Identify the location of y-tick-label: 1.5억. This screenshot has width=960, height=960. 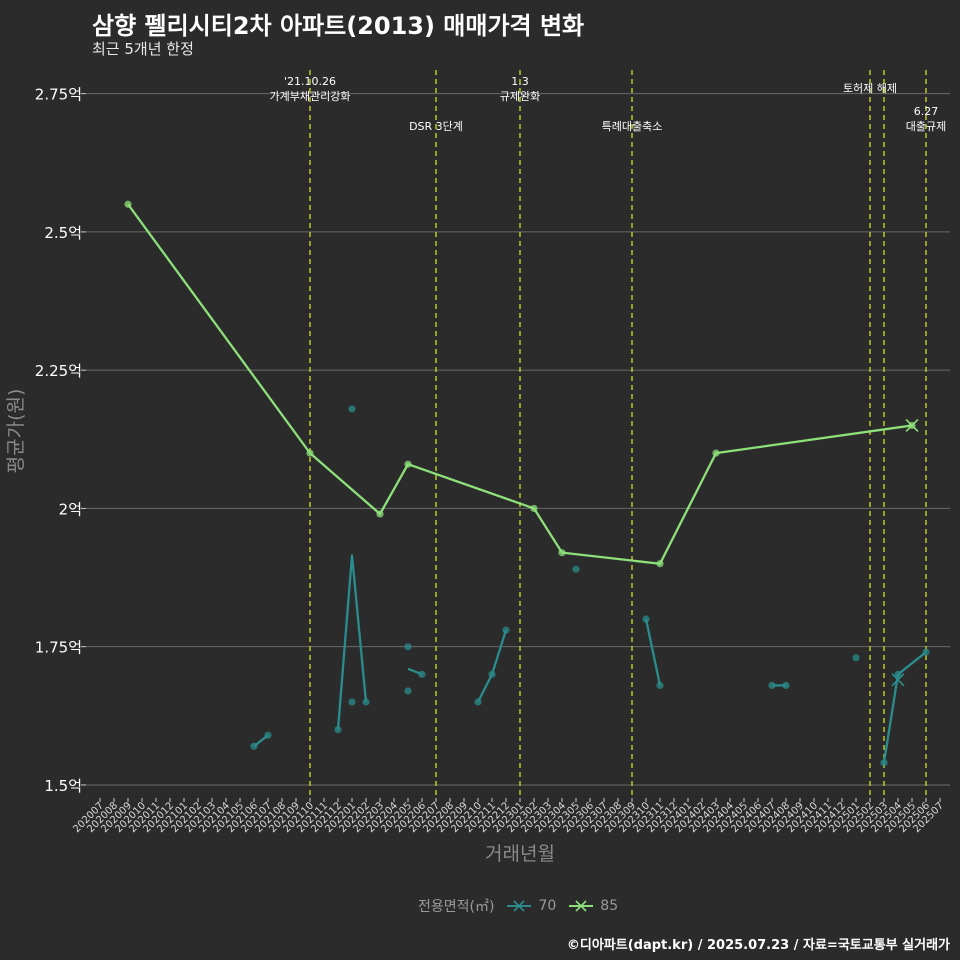
(63, 786).